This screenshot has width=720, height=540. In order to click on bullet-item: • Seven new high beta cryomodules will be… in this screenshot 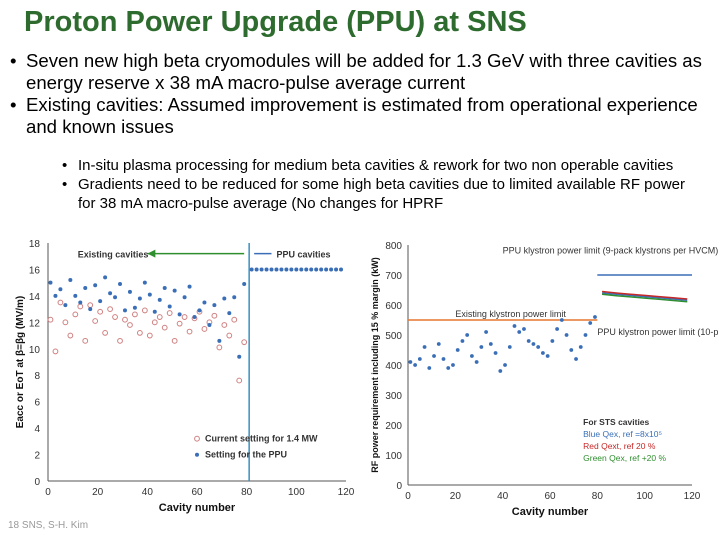, I will do `click(362, 72)`.